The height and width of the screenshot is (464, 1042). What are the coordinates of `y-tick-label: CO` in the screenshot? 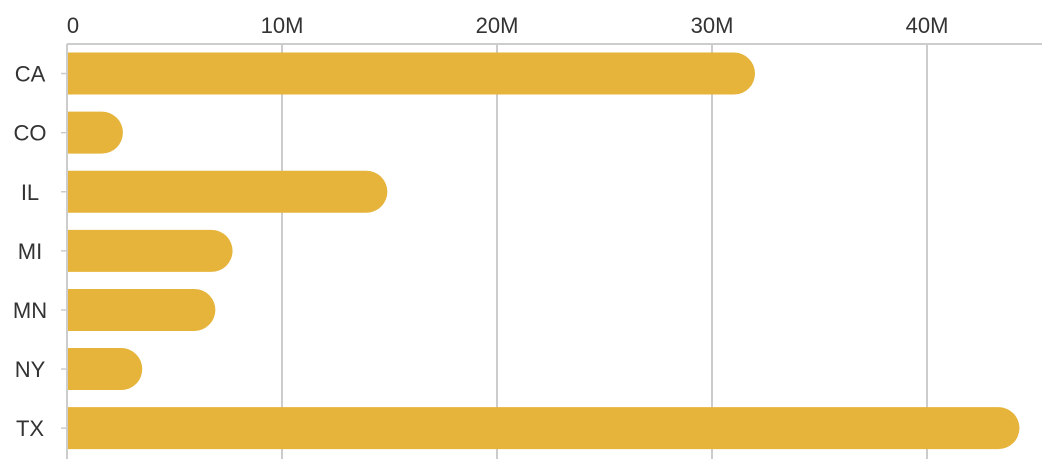 It's located at (30, 133).